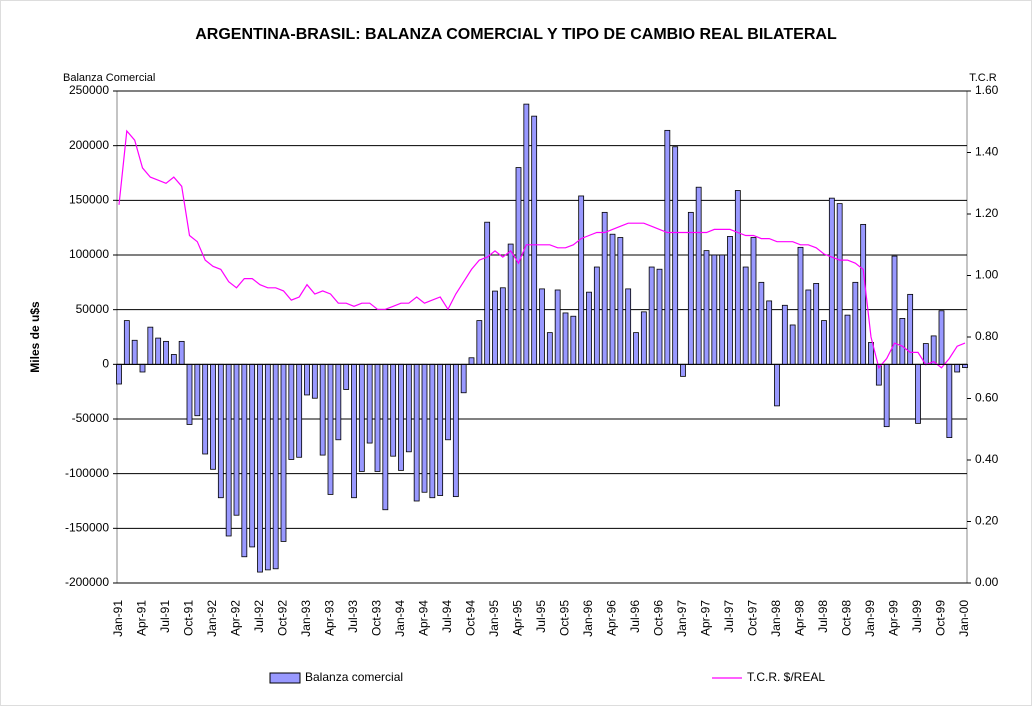 Image resolution: width=1032 pixels, height=706 pixels. Describe the element at coordinates (776, 618) in the screenshot. I see `x-tick-label: Jan-98` at that location.